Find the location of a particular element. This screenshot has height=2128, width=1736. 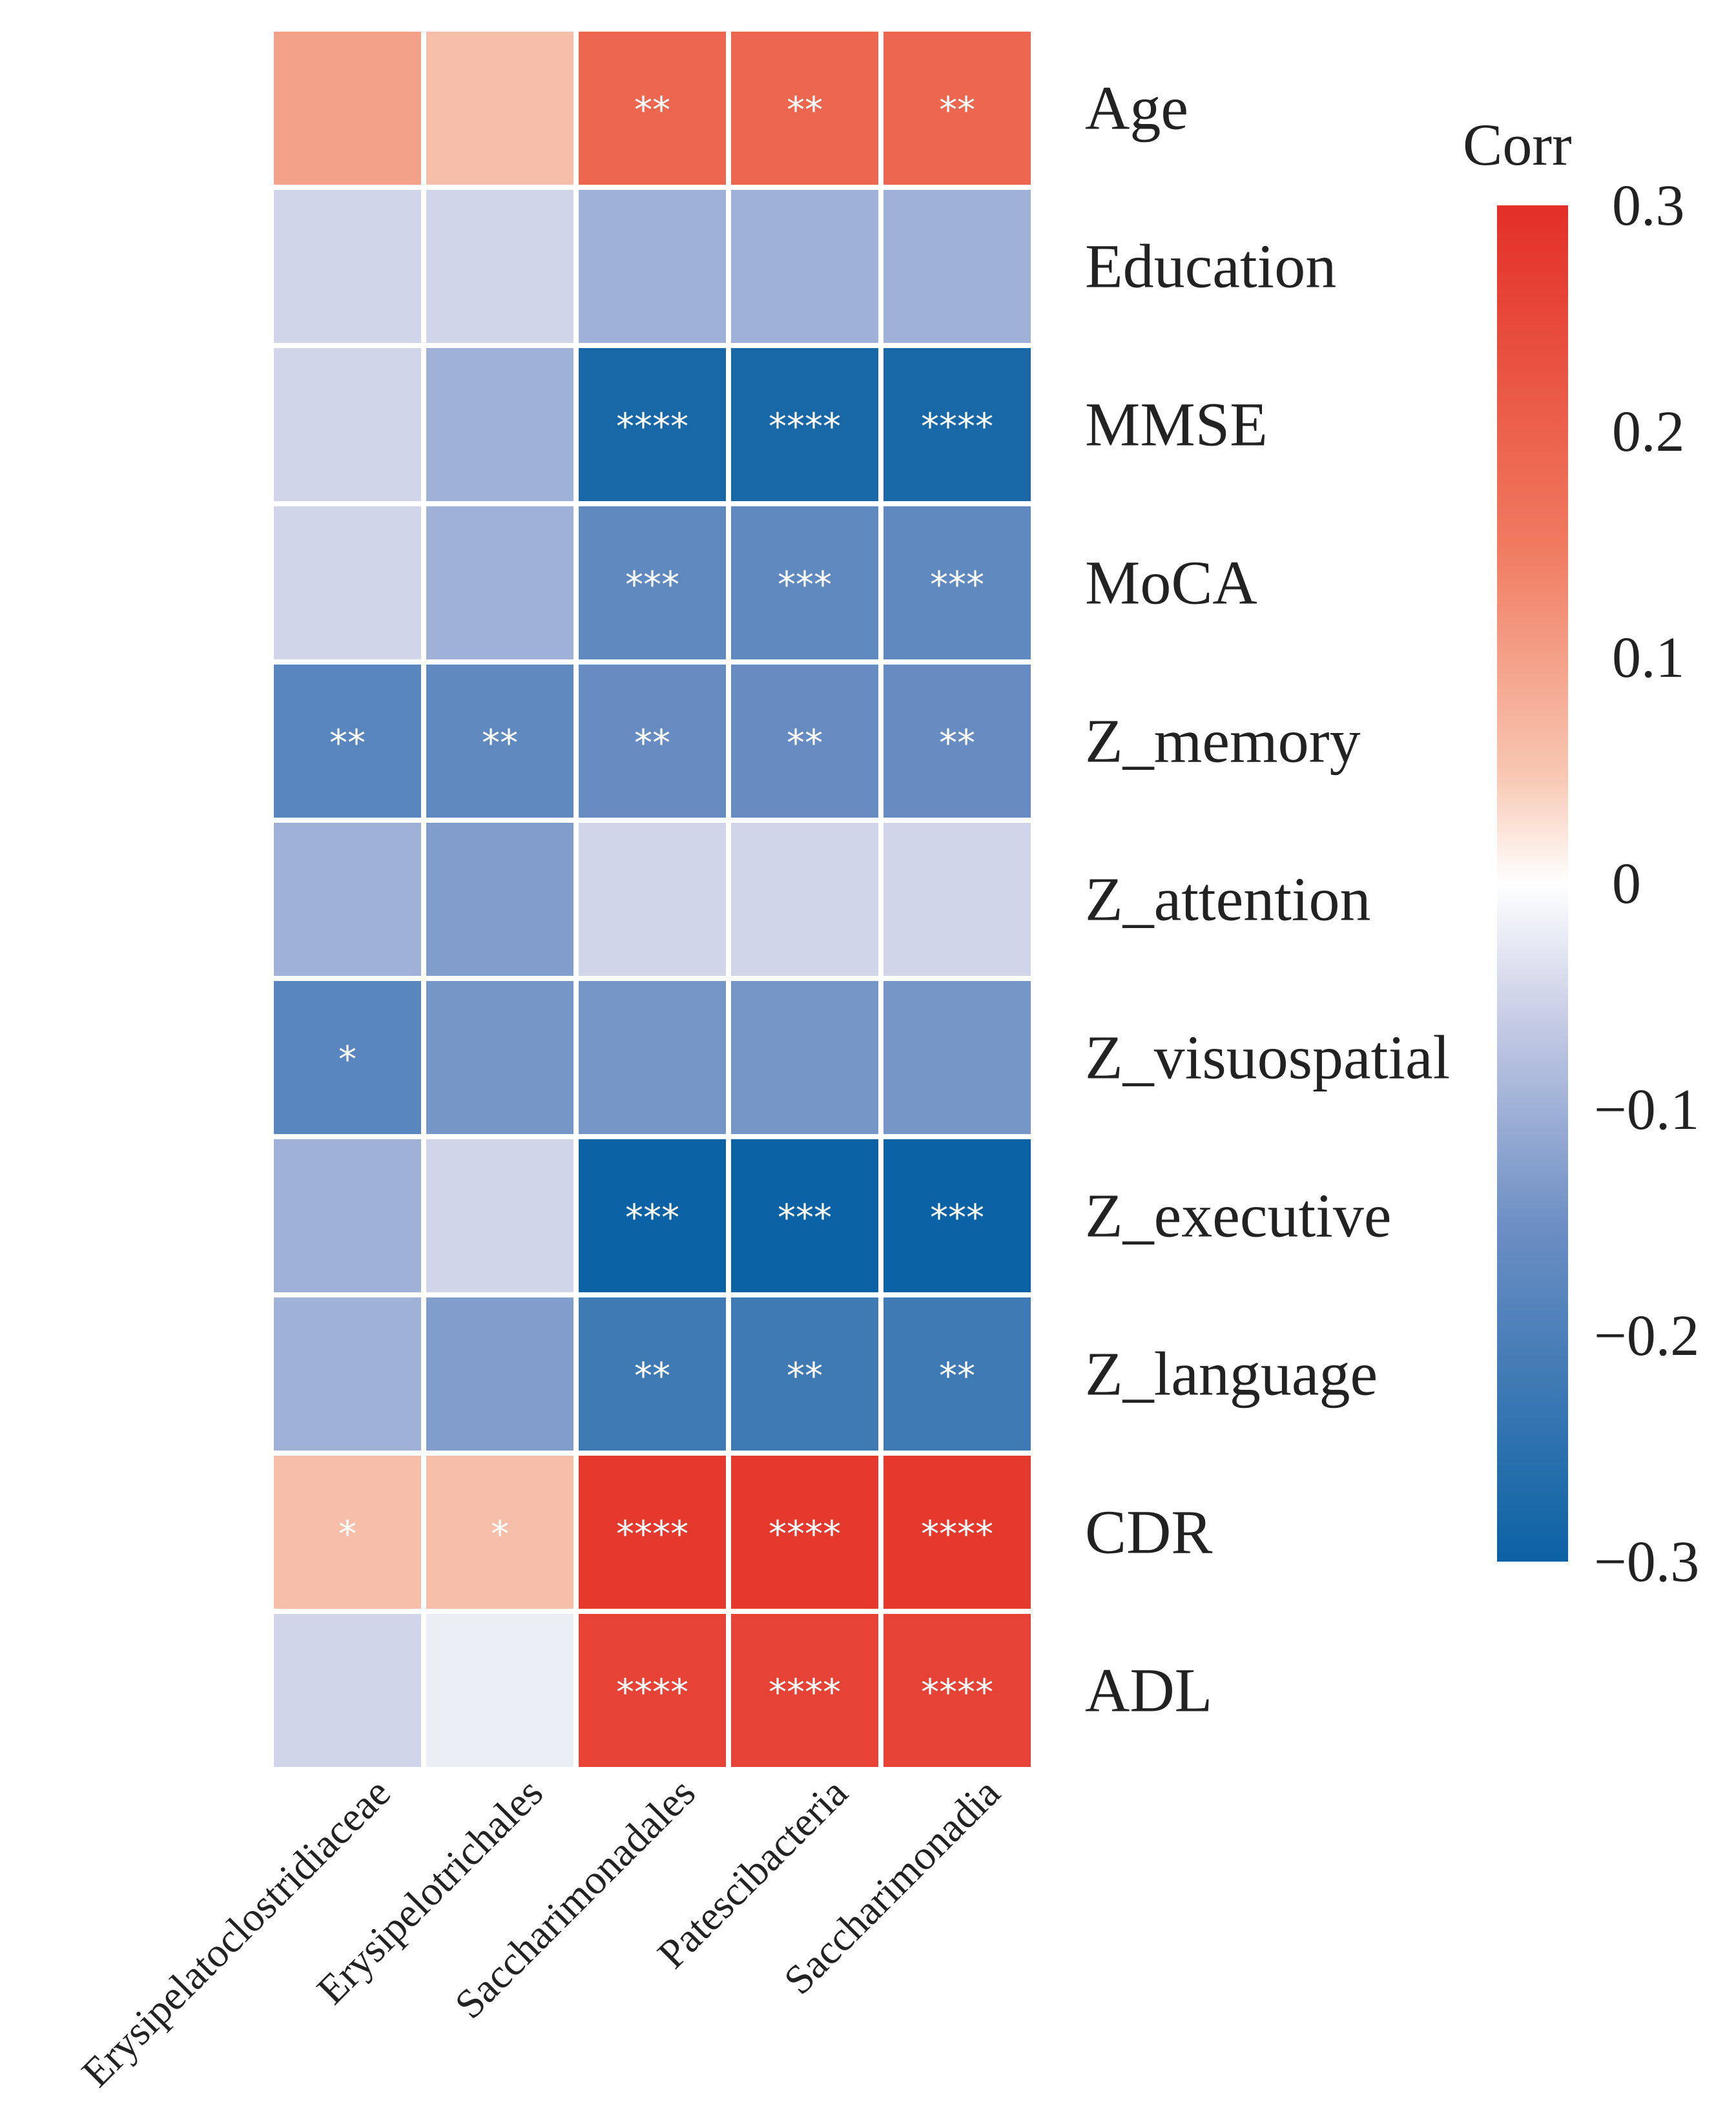

row-label: Z_memory is located at coordinates (1223, 741).